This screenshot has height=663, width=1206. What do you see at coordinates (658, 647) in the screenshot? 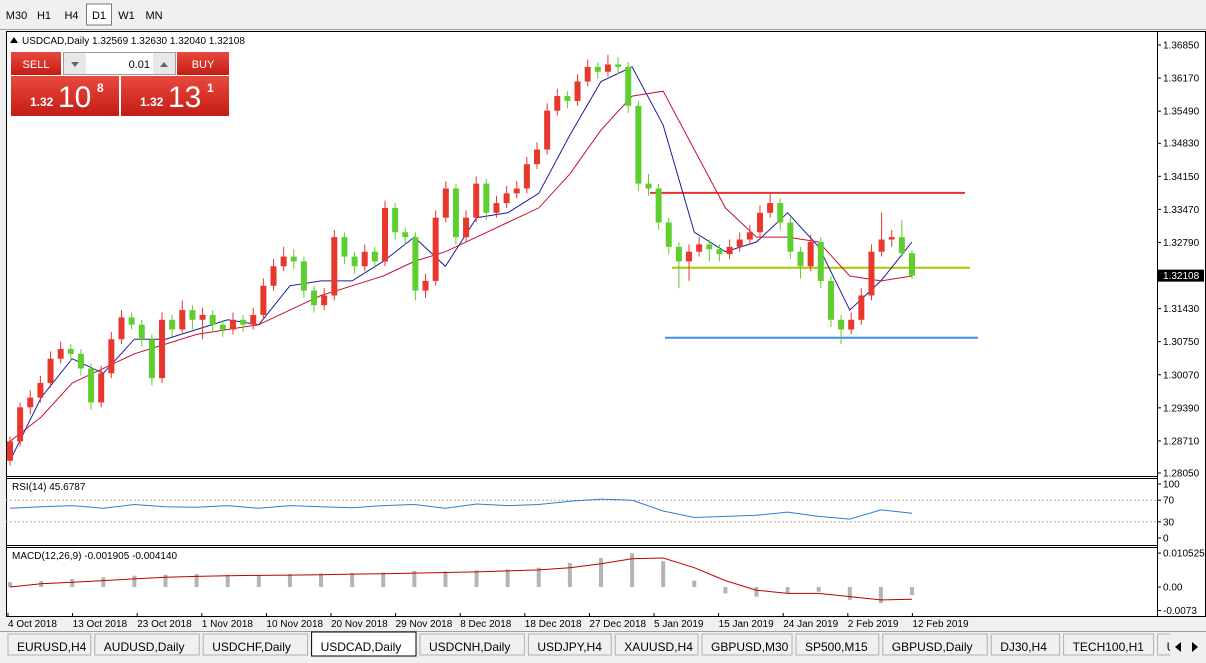
I see `tab-label: XAUUSD,H4` at bounding box center [658, 647].